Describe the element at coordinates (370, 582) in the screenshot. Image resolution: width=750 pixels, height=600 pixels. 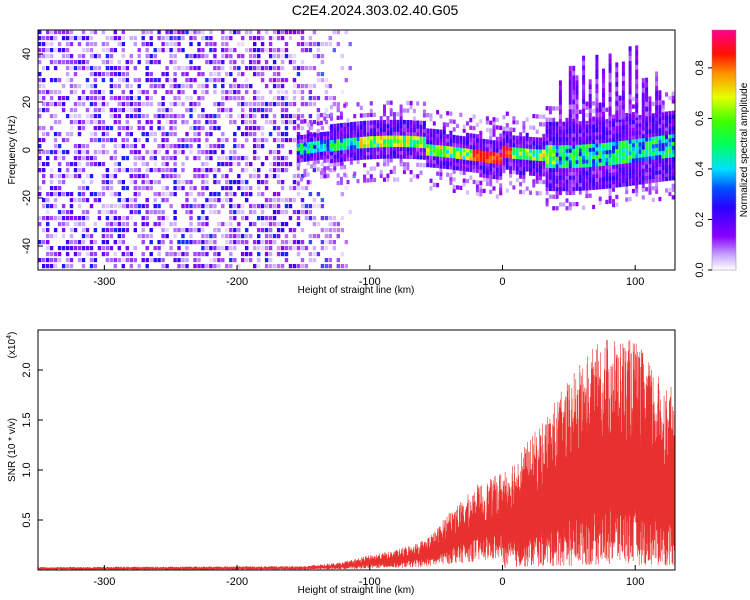
I see `snr-x-tick-label: -100` at that location.